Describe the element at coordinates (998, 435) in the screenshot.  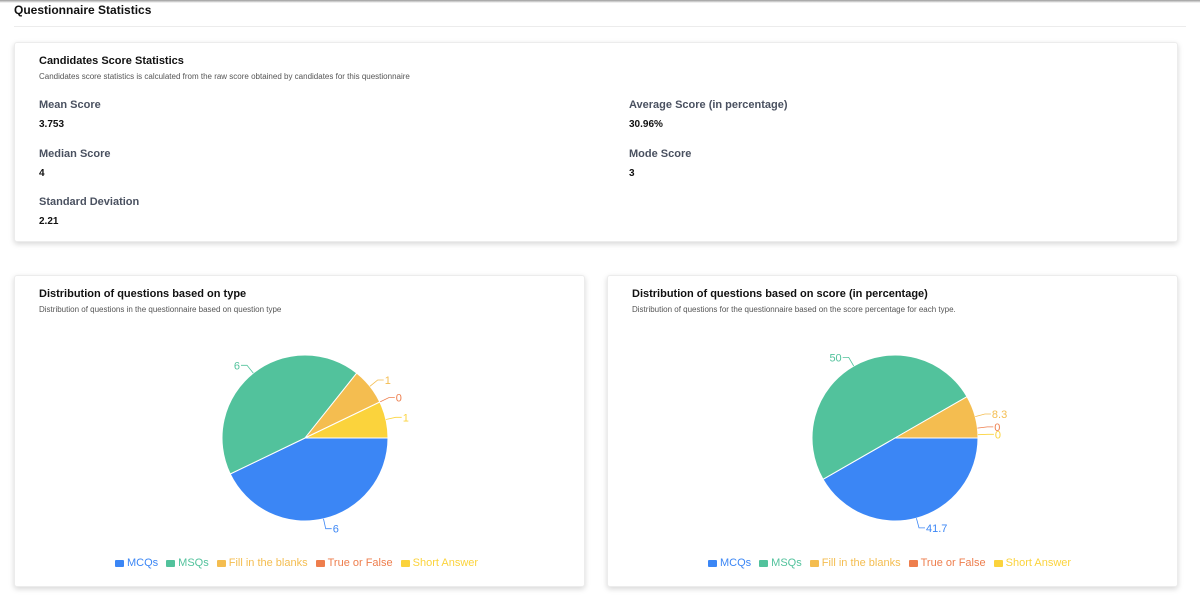
I see `pie-label-short-answer: 0` at that location.